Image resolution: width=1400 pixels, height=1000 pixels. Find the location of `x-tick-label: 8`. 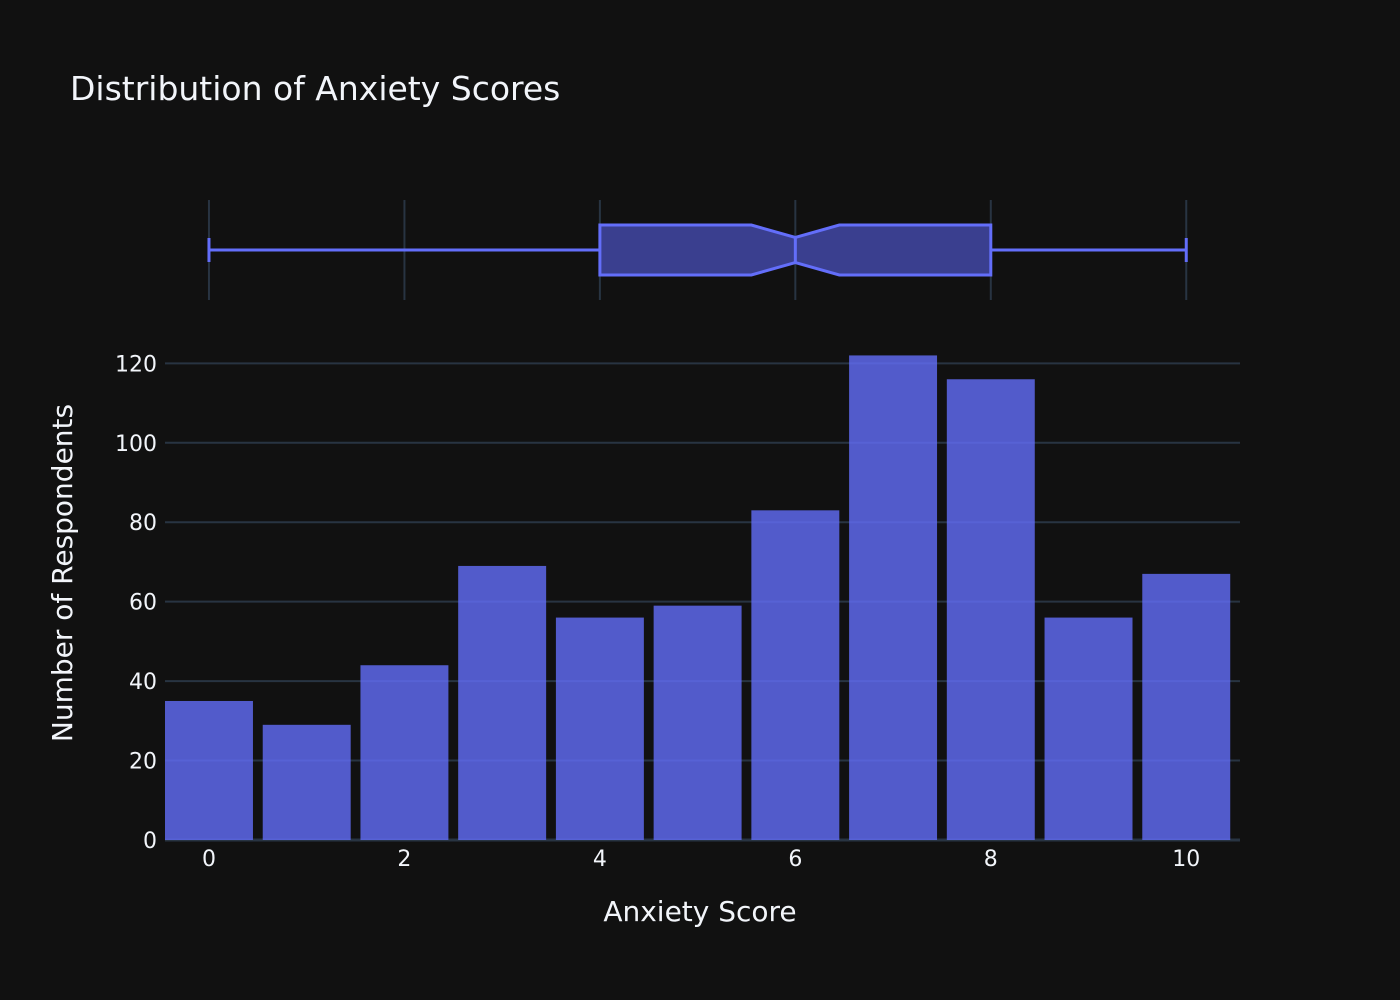

x-tick-label: 8 is located at coordinates (991, 859).